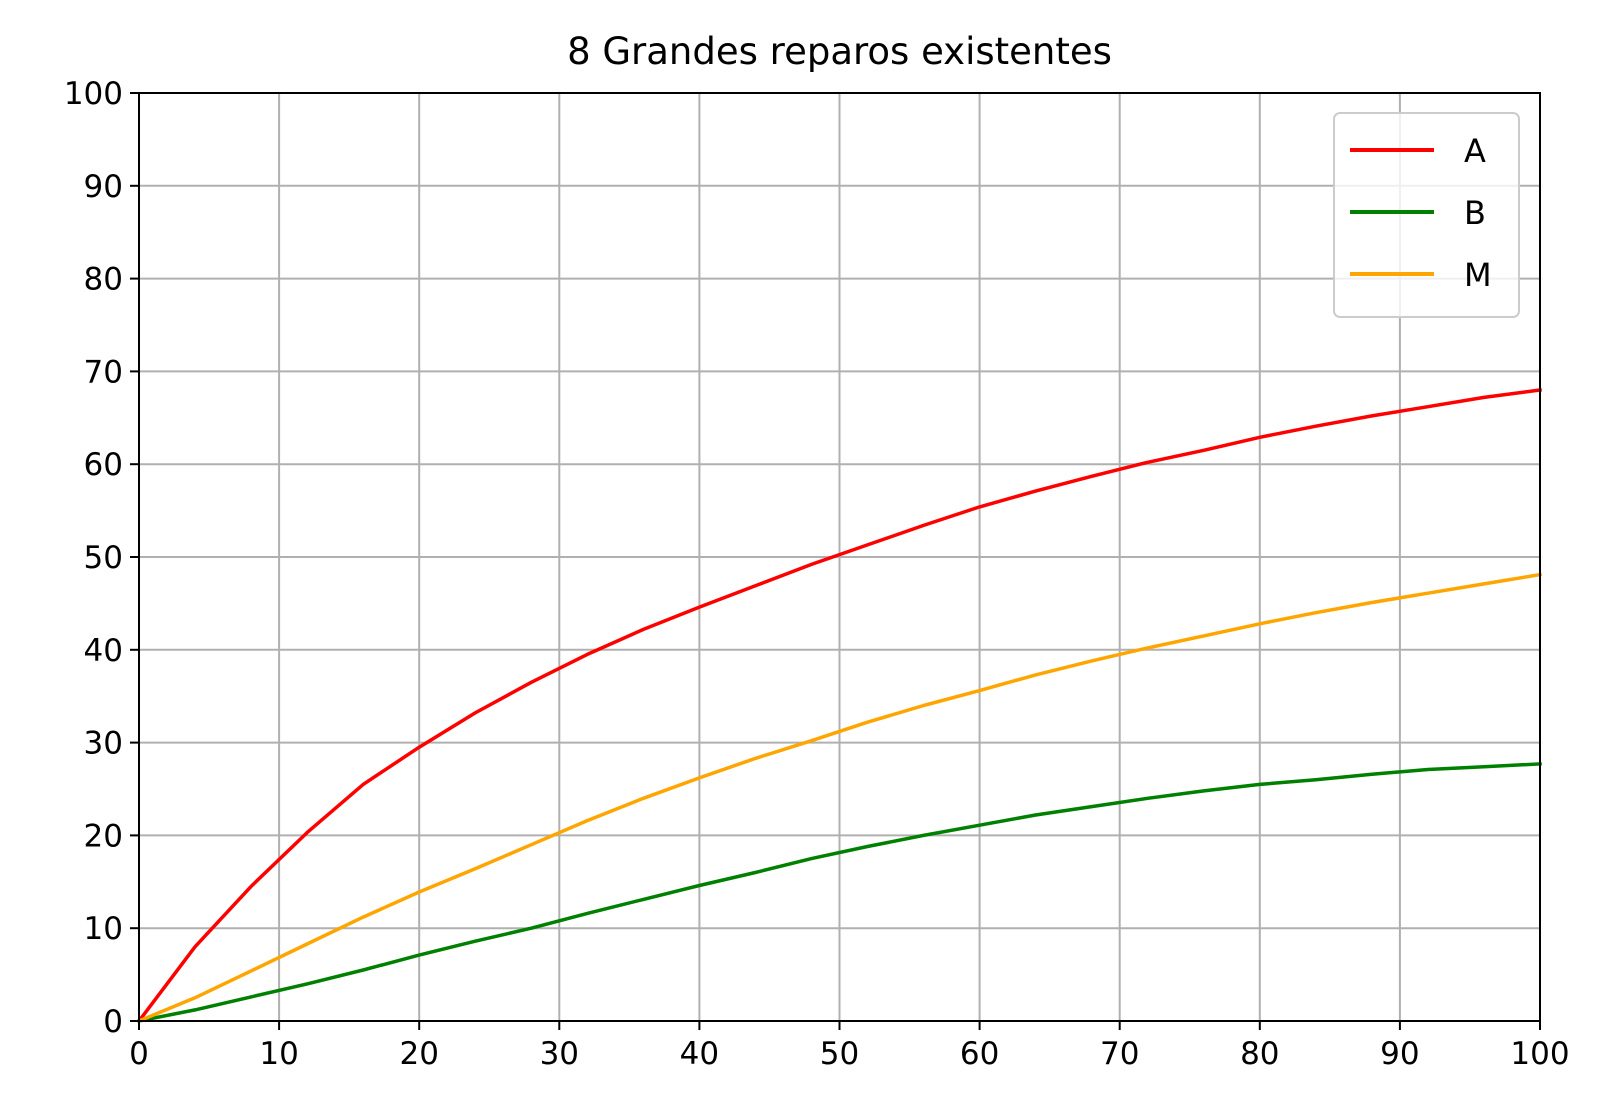 This screenshot has width=1603, height=1118. What do you see at coordinates (1399, 1054) in the screenshot?
I see `x-tick-label: 90` at bounding box center [1399, 1054].